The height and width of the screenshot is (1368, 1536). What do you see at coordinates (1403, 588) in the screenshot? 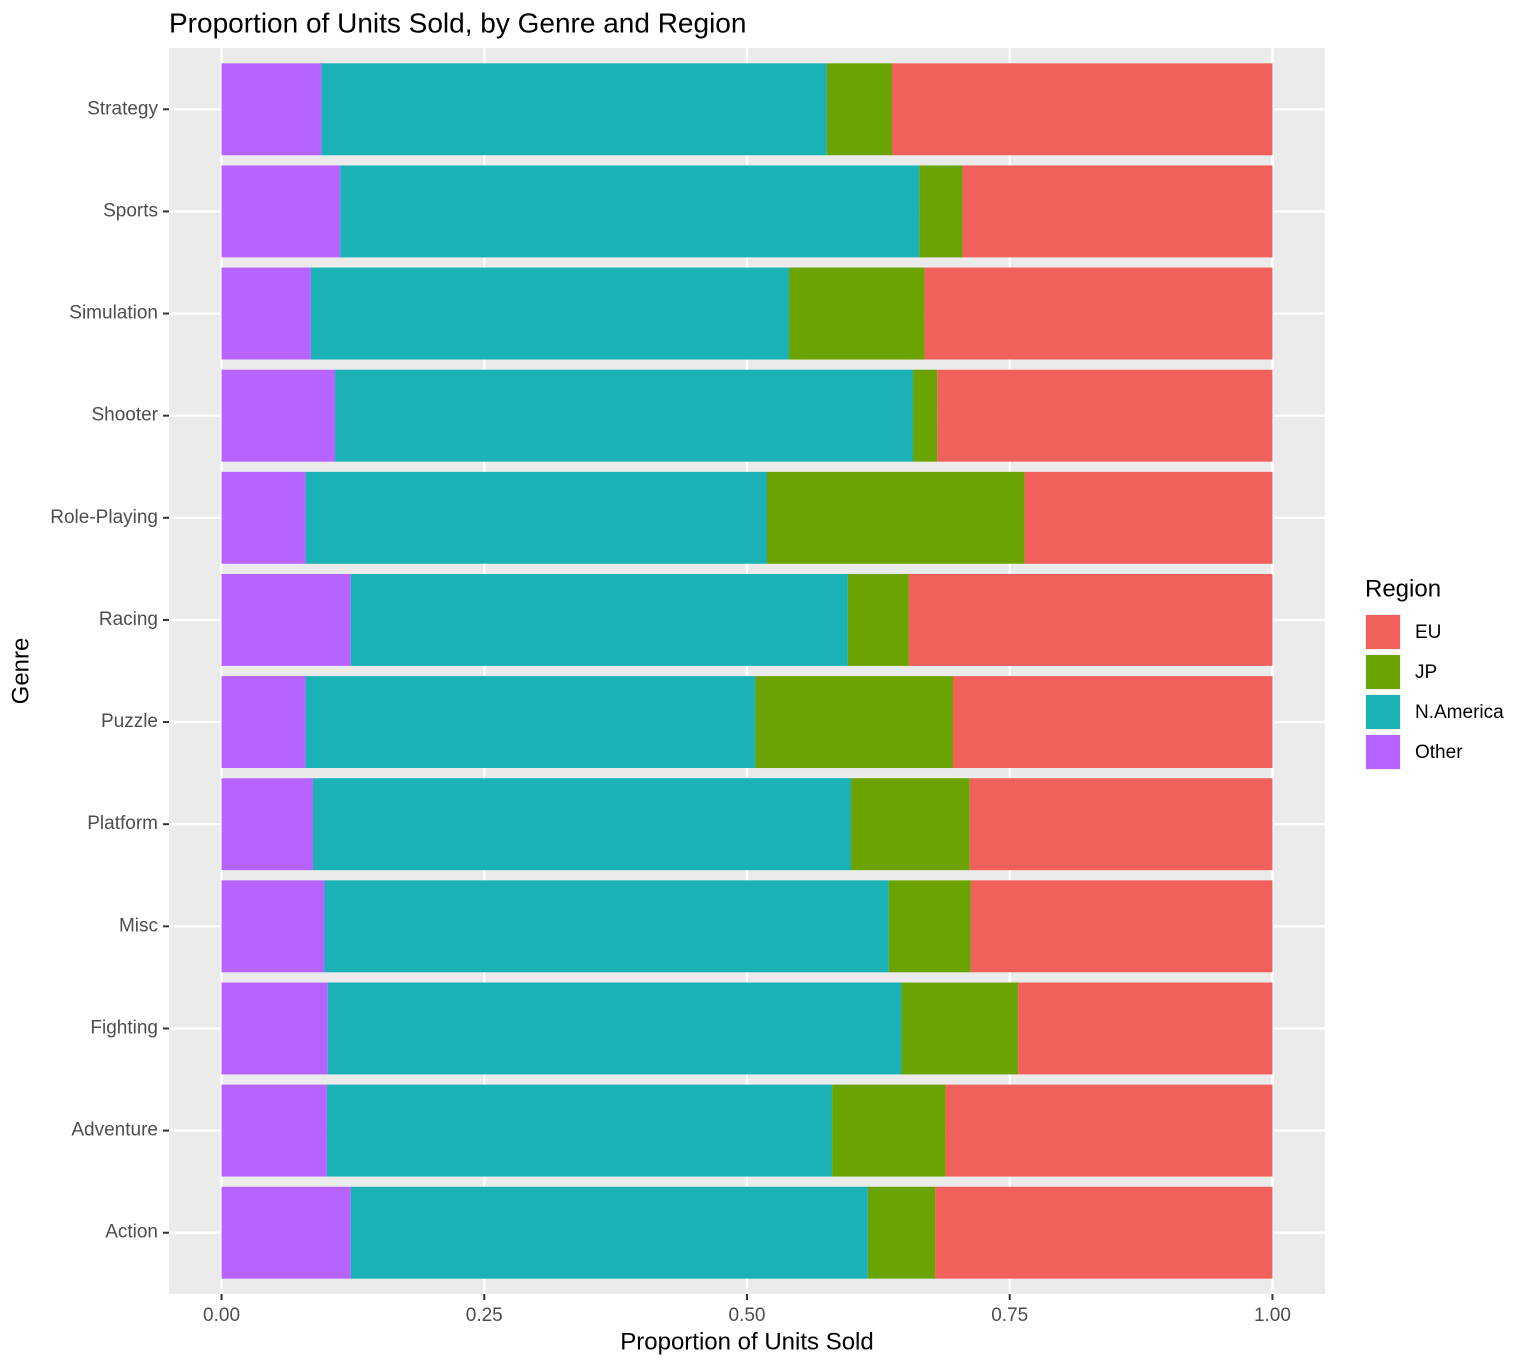
I see `legend-title: Region` at bounding box center [1403, 588].